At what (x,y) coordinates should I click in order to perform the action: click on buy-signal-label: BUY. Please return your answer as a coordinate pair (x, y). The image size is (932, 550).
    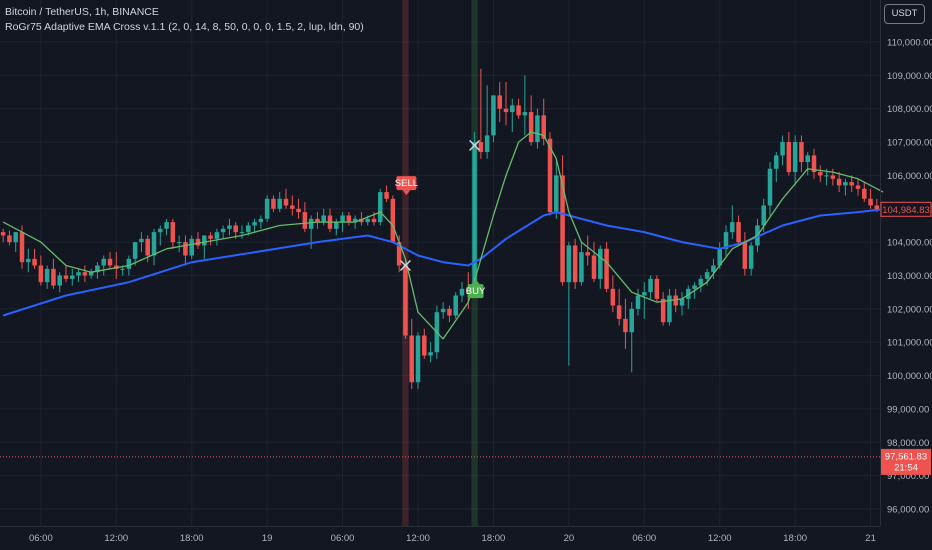
    Looking at the image, I should click on (476, 289).